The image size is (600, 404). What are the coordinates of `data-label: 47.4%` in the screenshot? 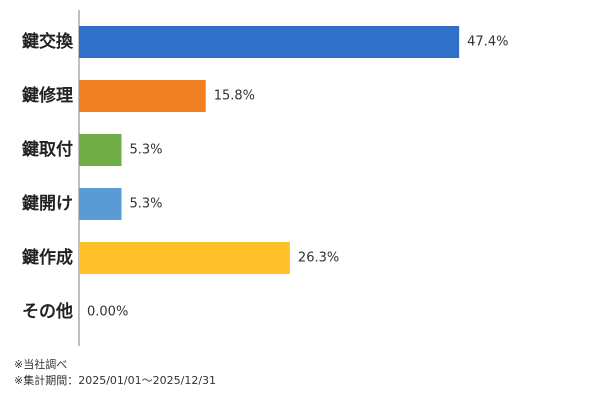 It's located at (487, 42).